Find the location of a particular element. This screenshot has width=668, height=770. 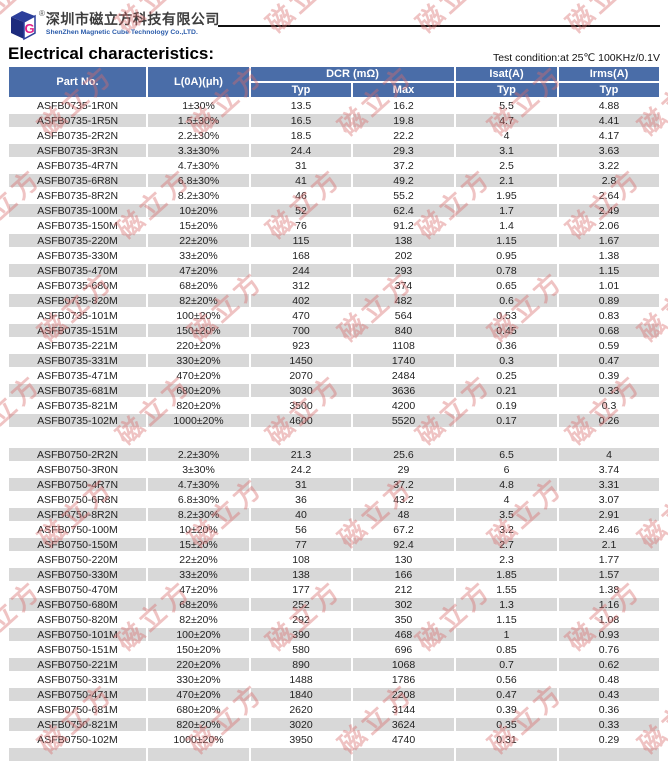

table-cell: 77 is located at coordinates (301, 544).